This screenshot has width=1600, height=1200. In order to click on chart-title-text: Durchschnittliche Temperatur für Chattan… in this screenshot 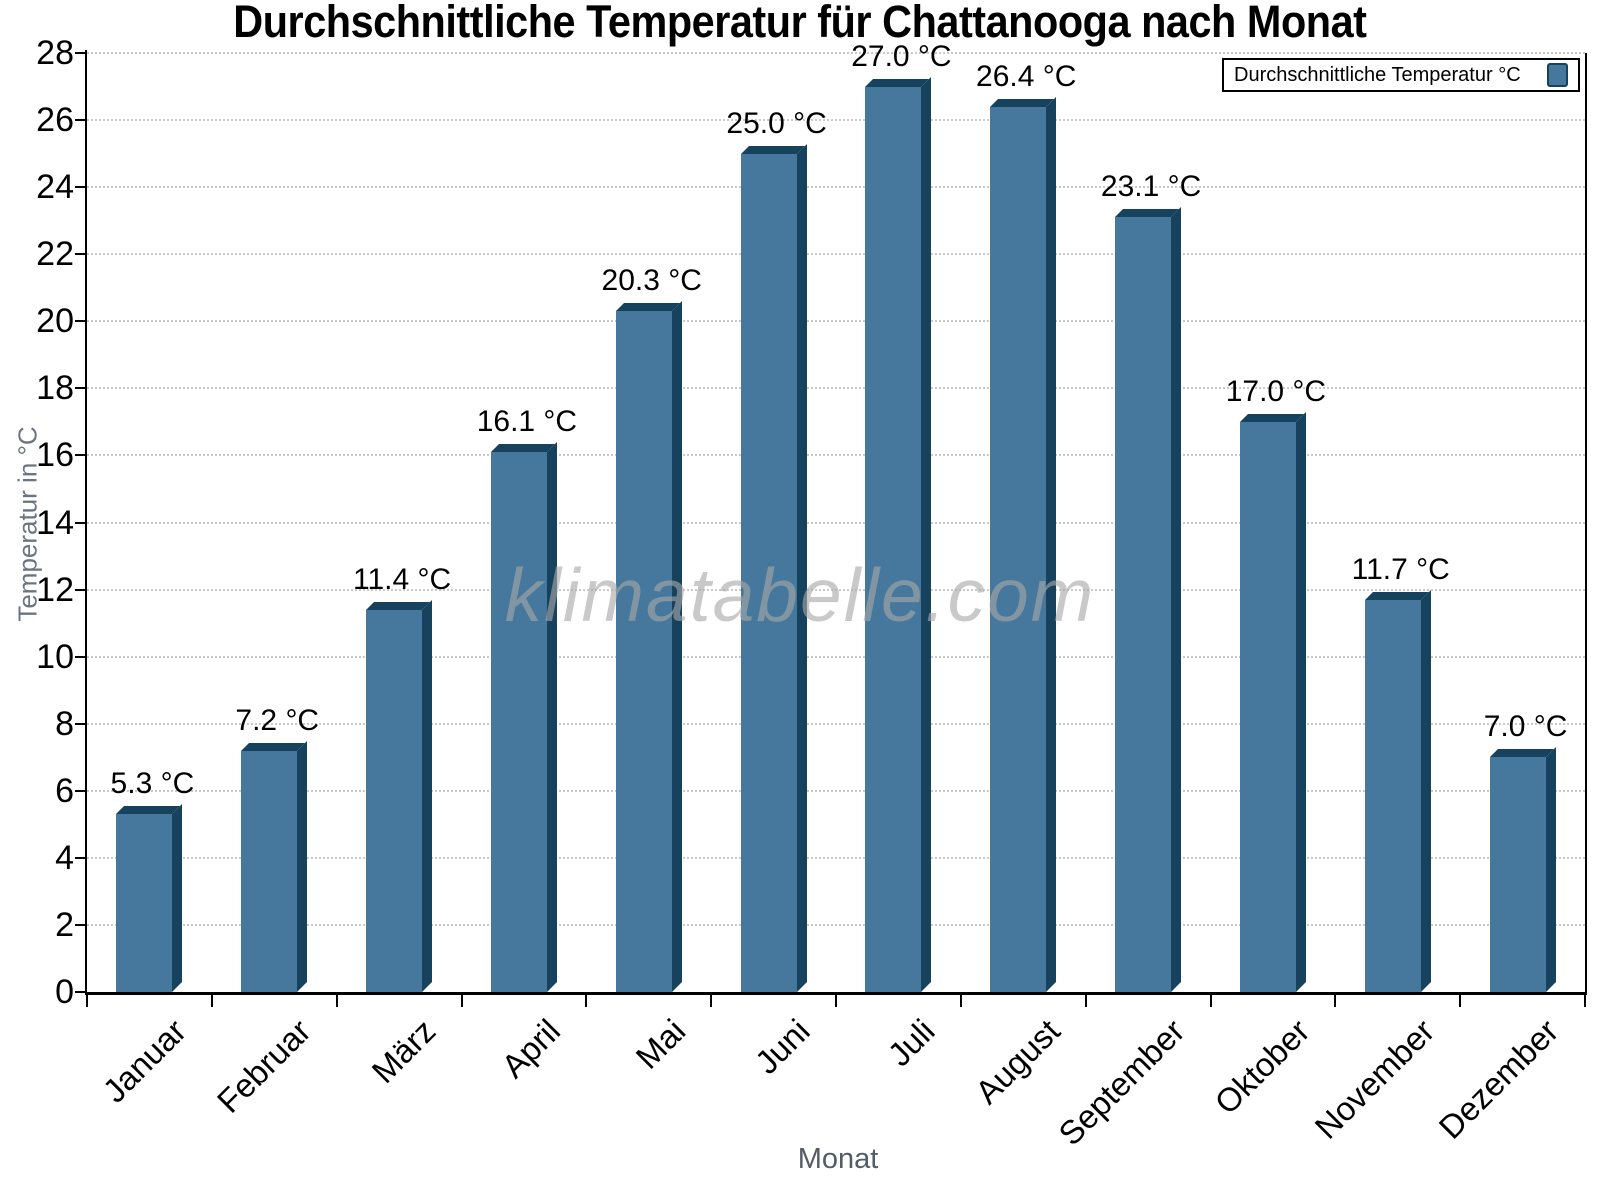, I will do `click(800, 23)`.